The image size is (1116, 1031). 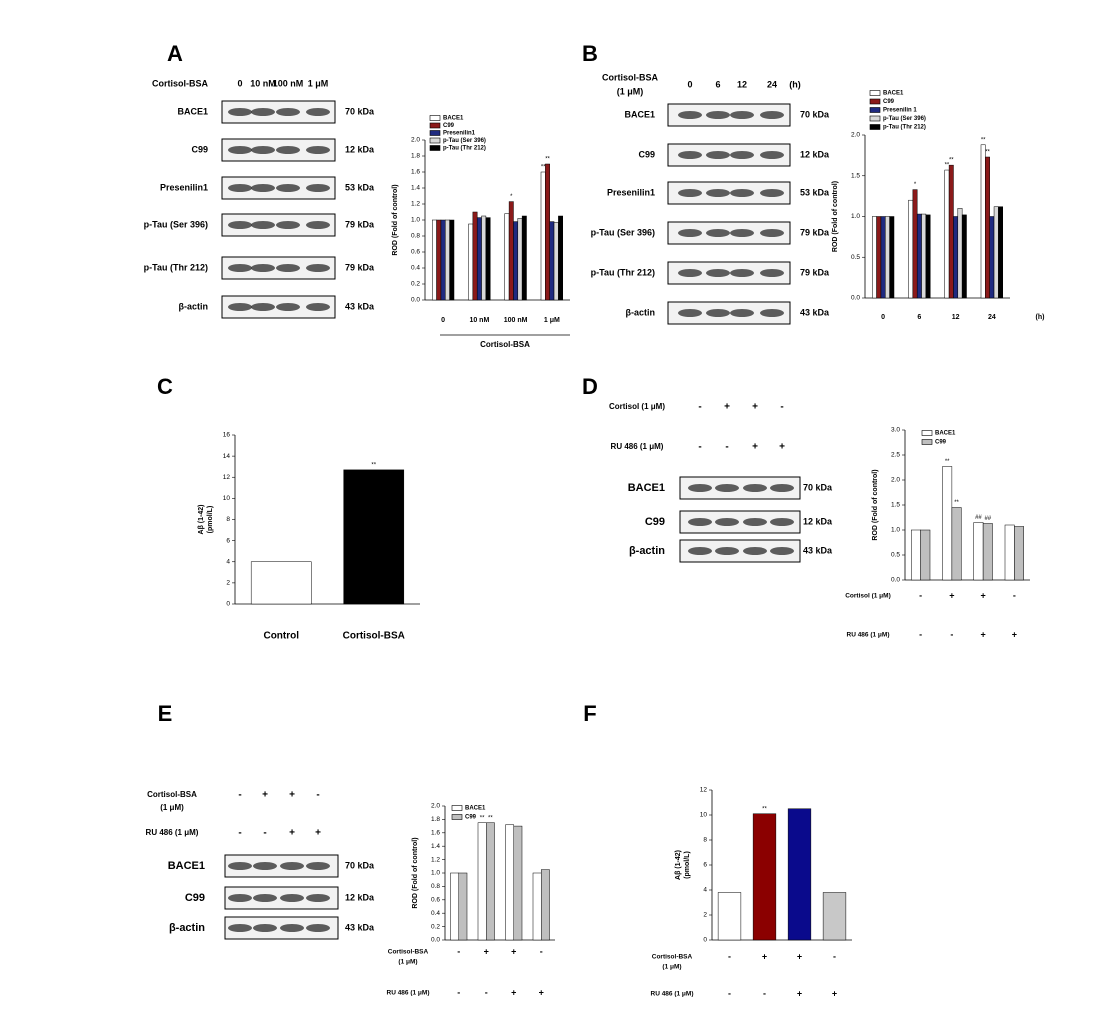 What do you see at coordinates (987, 519) in the screenshot?
I see `significance: ##` at bounding box center [987, 519].